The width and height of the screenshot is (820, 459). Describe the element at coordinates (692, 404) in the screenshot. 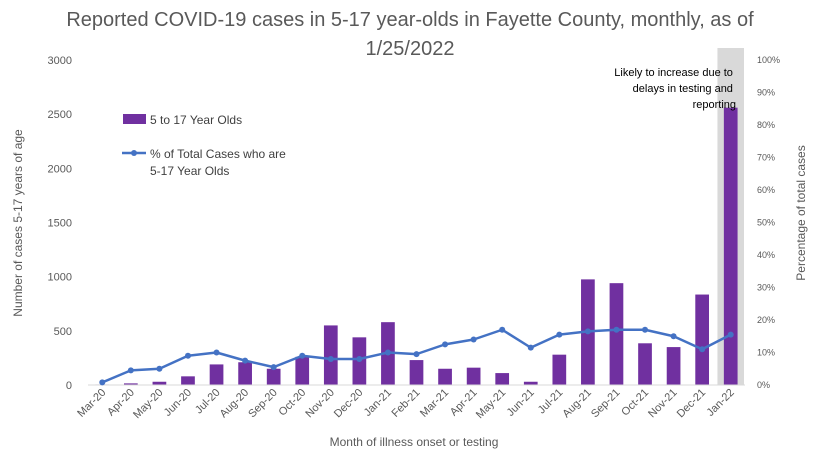

I see `x-tick-label: Dec-21` at that location.